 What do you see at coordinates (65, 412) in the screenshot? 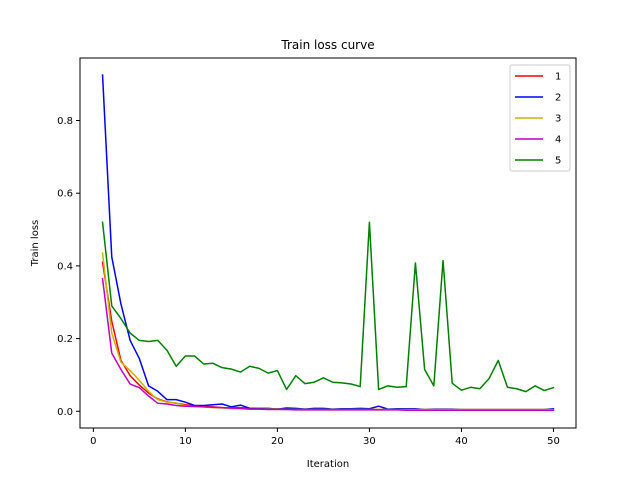
I see `y-tick-label: 0.0` at bounding box center [65, 412].